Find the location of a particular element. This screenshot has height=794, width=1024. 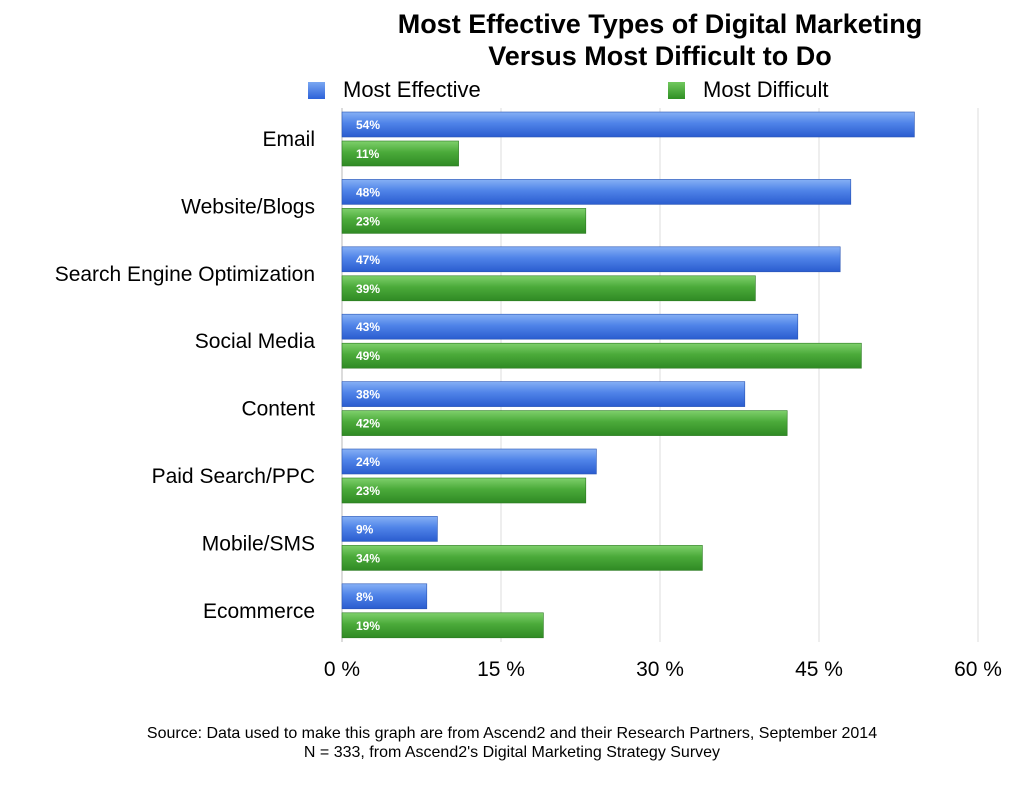

category-label: Ecommerce is located at coordinates (259, 611).